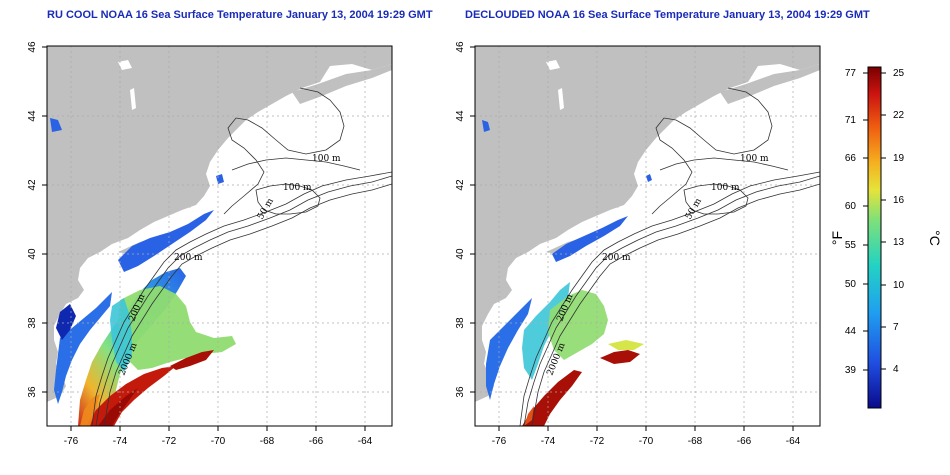  Describe the element at coordinates (899, 115) in the screenshot. I see `colorbar-c-label: 22` at that location.